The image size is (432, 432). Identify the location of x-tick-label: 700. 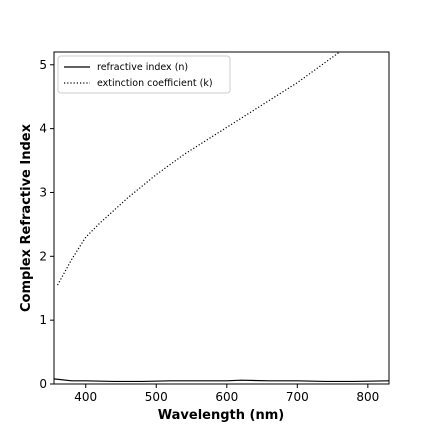
(297, 397).